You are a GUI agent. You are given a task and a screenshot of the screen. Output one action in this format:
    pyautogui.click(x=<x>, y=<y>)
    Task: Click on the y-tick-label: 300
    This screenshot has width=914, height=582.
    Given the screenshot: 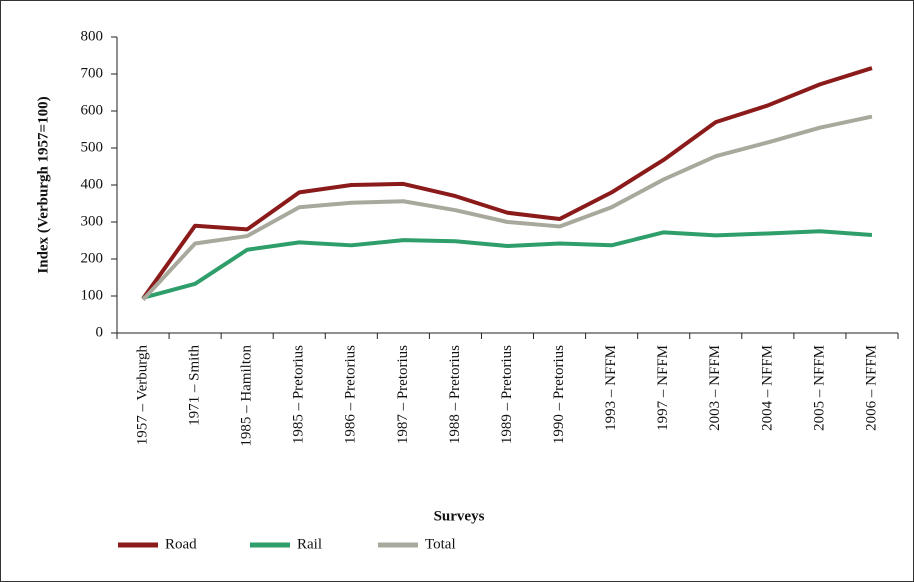 What is the action you would take?
    pyautogui.click(x=92, y=221)
    